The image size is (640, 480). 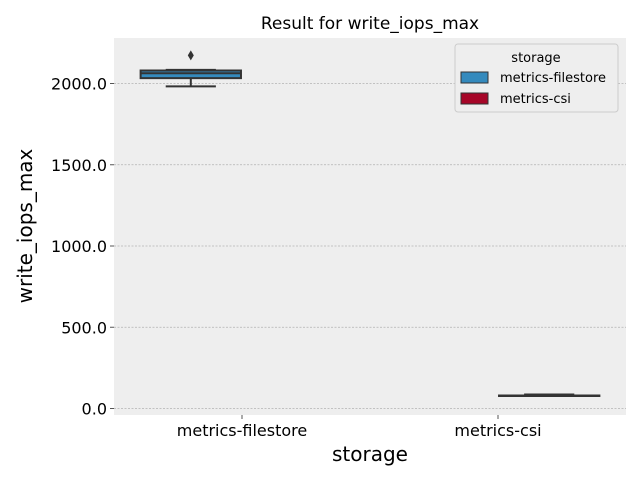 I want to click on box-filestore, so click(x=190, y=74).